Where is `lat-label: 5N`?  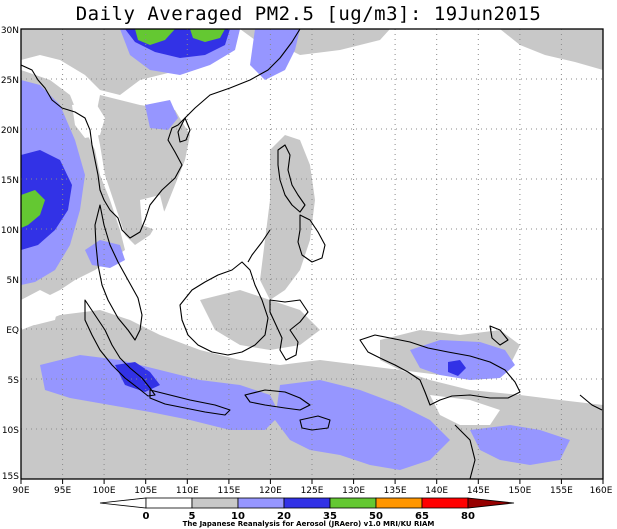
lat-label: 5N is located at coordinates (13, 281).